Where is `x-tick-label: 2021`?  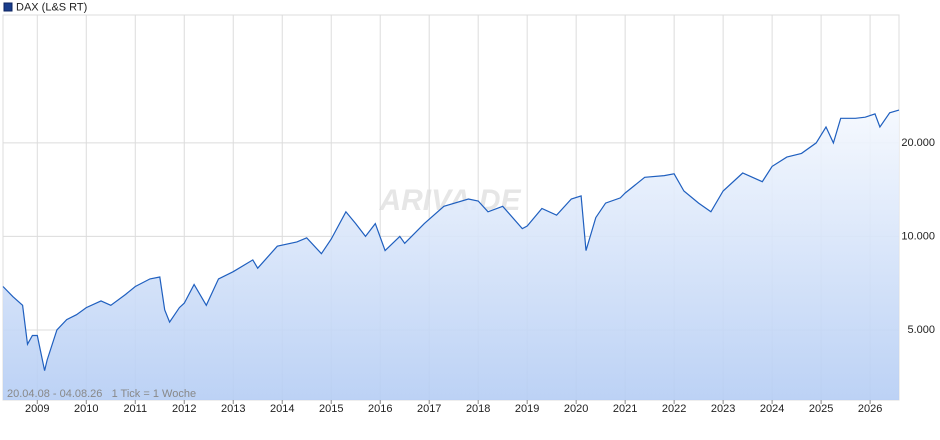 x-tick-label: 2021 is located at coordinates (625, 409).